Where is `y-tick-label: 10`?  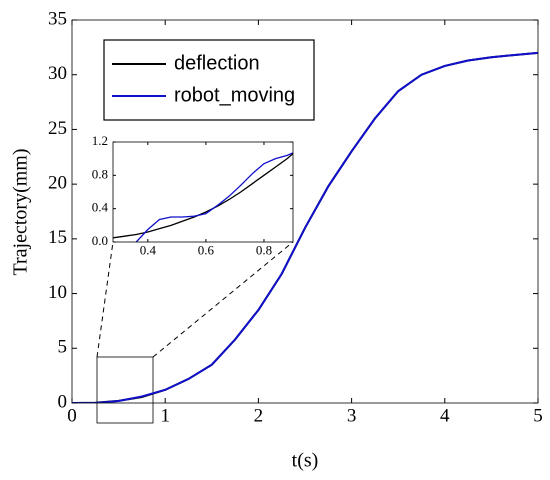 y-tick-label: 10 is located at coordinates (57, 292).